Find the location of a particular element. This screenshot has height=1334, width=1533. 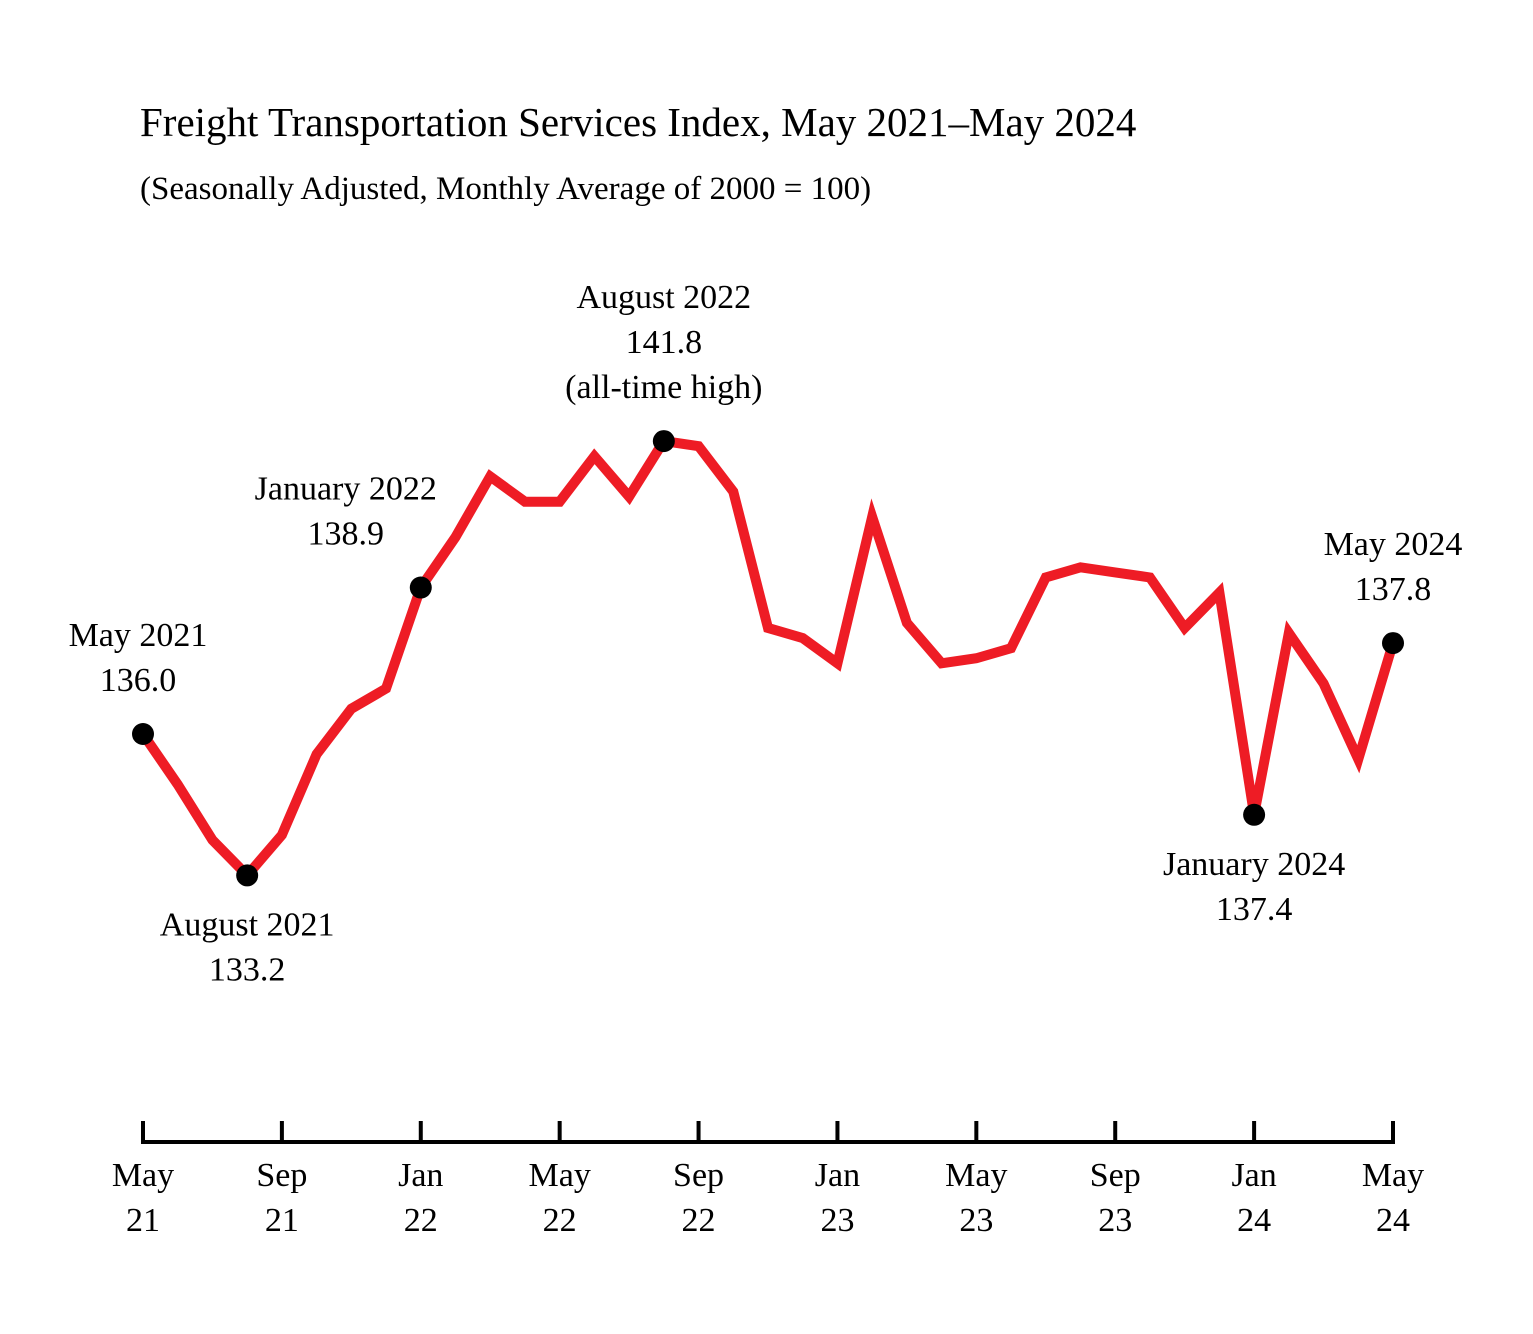

annotation-label: 138.9 is located at coordinates (346, 534).